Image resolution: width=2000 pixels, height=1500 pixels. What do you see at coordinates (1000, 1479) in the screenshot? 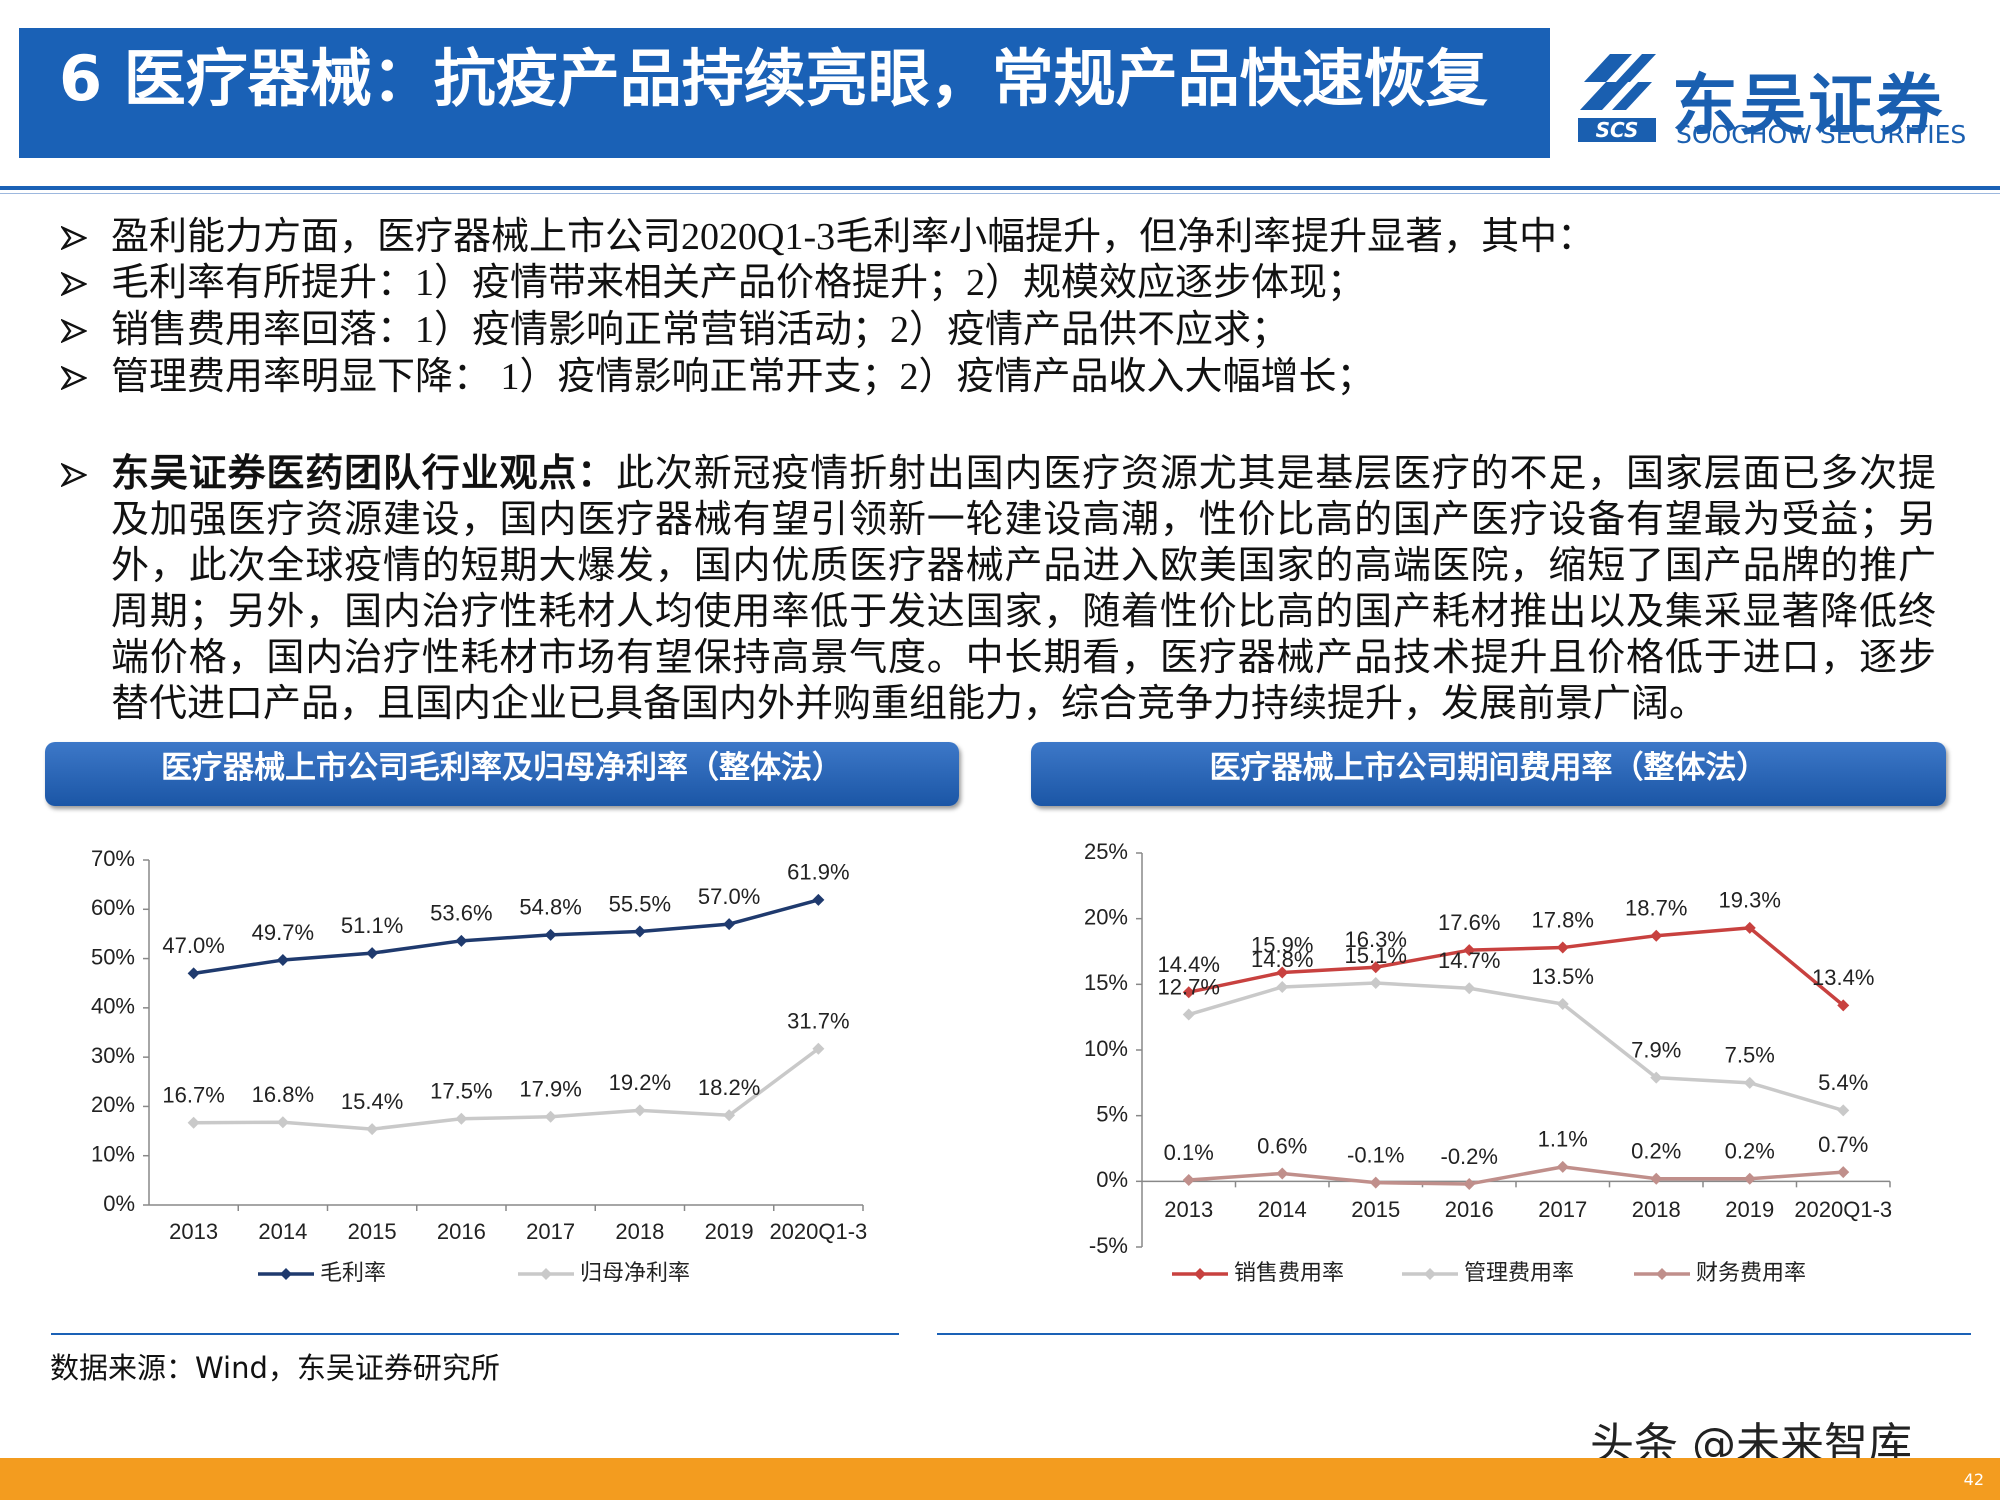
I see `footer-bar` at bounding box center [1000, 1479].